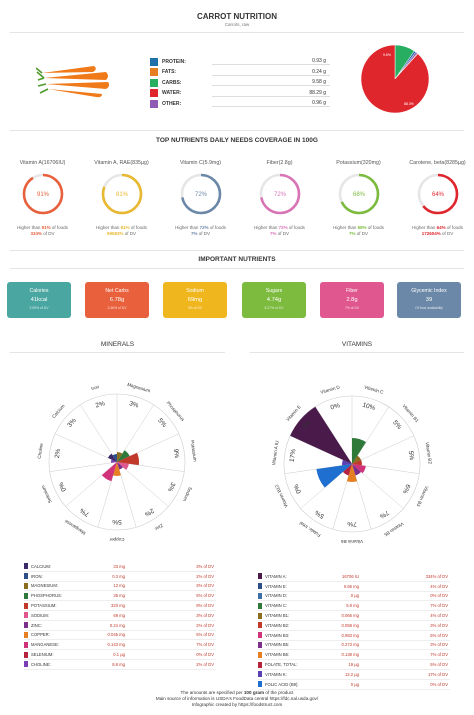 The image size is (474, 715). What do you see at coordinates (39, 308) in the screenshot?
I see `important-dv: 2.05% of DV` at bounding box center [39, 308].